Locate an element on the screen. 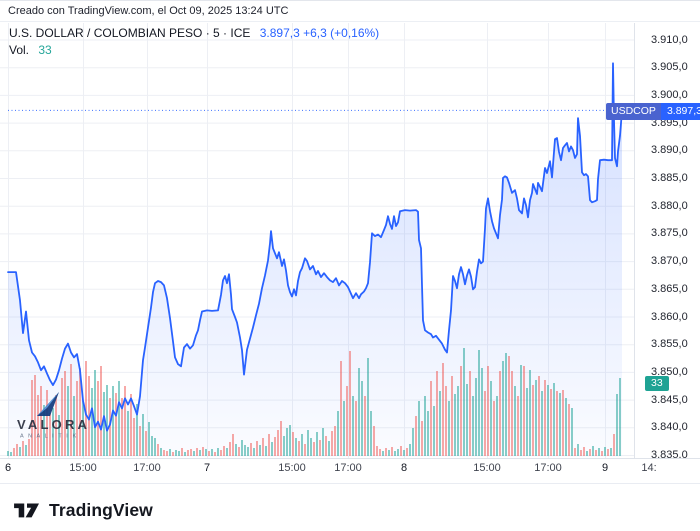 The image size is (700, 531). price-tick-label: 3.855,0 is located at coordinates (669, 344).